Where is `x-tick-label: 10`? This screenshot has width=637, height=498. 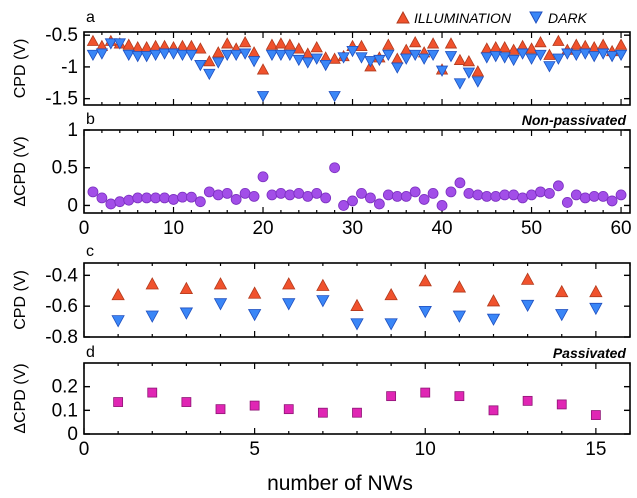 x-tick-label: 10 is located at coordinates (425, 449).